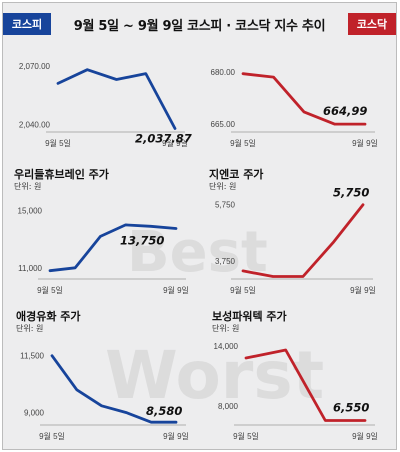  I want to click on genco-ytick-label: 3,750, so click(225, 261).